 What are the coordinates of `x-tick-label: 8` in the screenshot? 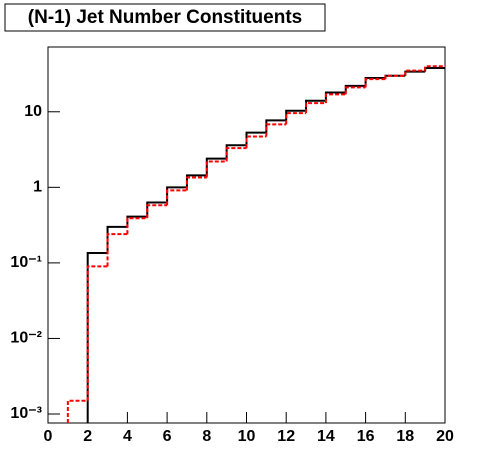 It's located at (206, 436).